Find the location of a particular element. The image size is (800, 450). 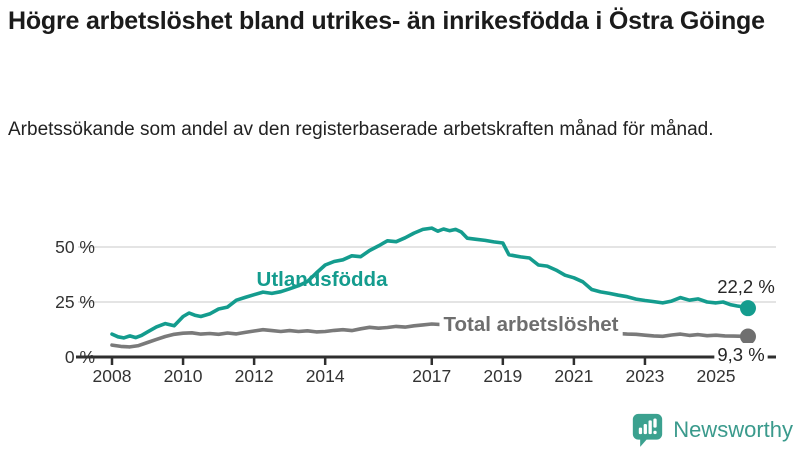

newsworthy-logo-icon is located at coordinates (648, 430).